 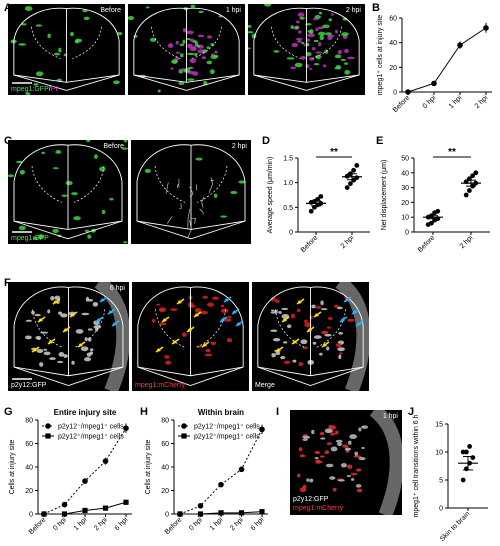 What do you see at coordinates (221, 412) in the screenshot?
I see `chart-title: Within brain` at bounding box center [221, 412].